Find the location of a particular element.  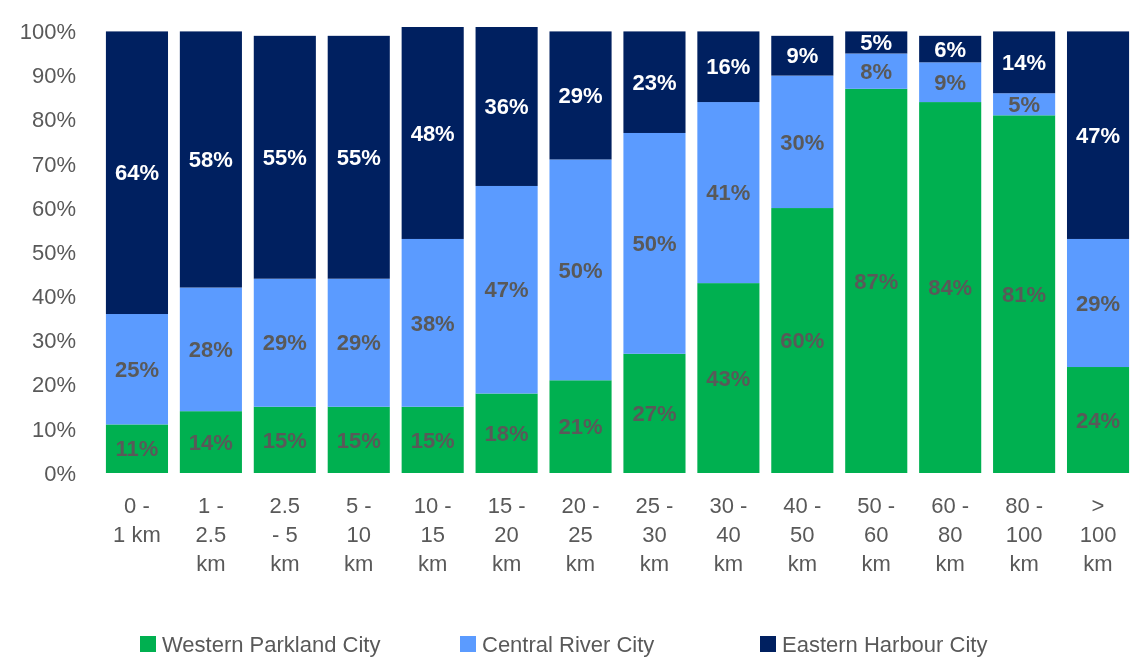

data-label: 60% is located at coordinates (802, 341).